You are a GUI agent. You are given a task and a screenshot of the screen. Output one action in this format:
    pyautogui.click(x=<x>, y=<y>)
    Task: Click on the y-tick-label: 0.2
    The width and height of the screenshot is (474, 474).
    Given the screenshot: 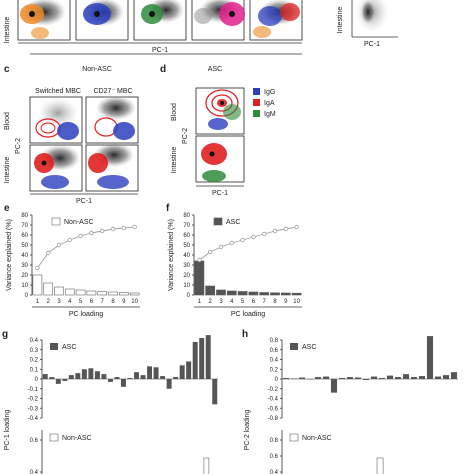 What is the action you would take?
    pyautogui.click(x=274, y=370)
    